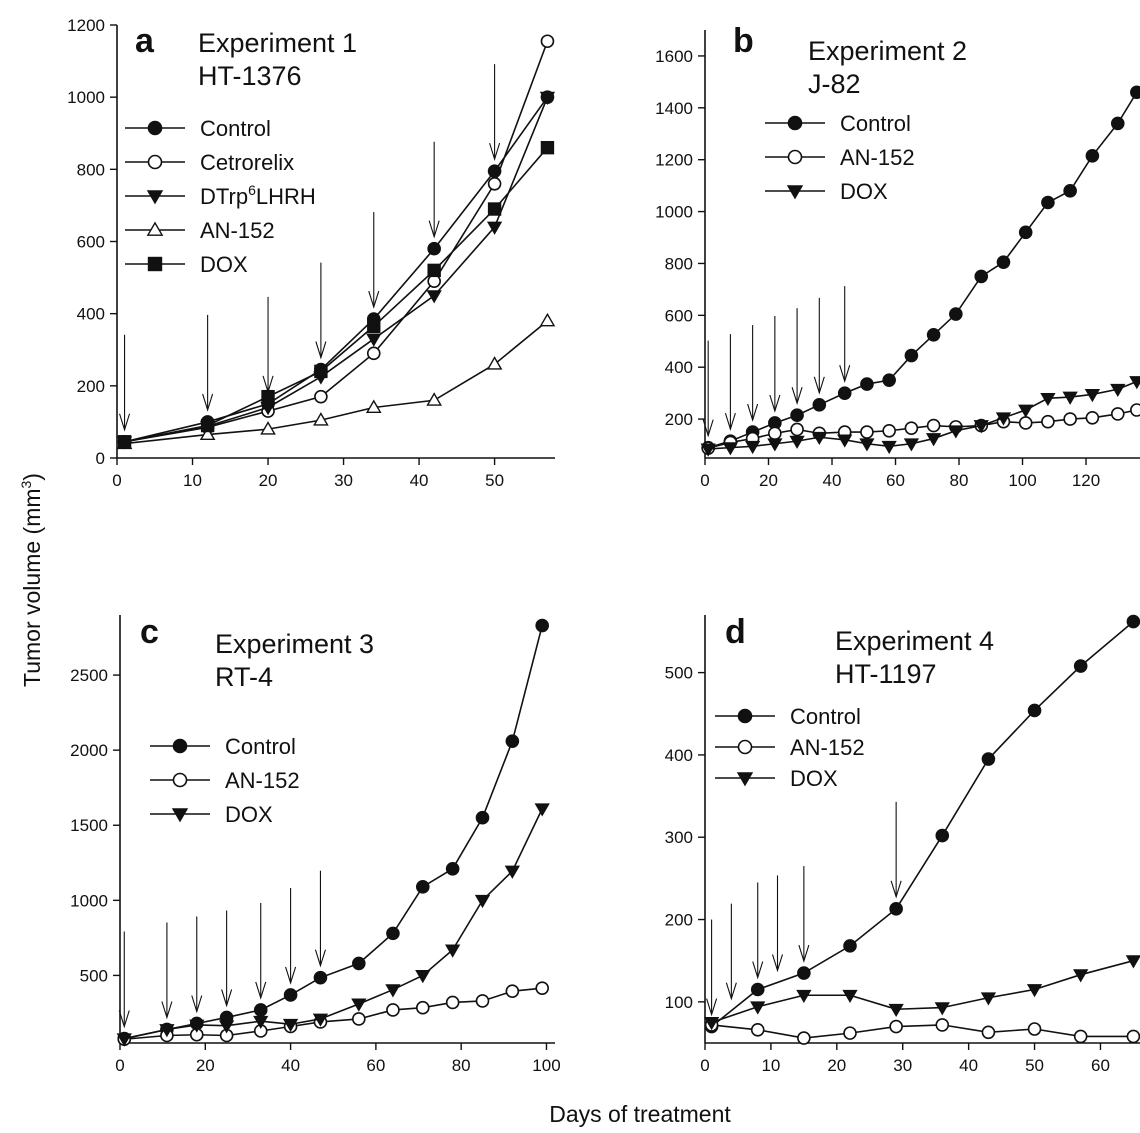 Image resolution: width=1140 pixels, height=1133 pixels. I want to click on y-axis-label: Tumor volume (mm3), so click(31, 580).